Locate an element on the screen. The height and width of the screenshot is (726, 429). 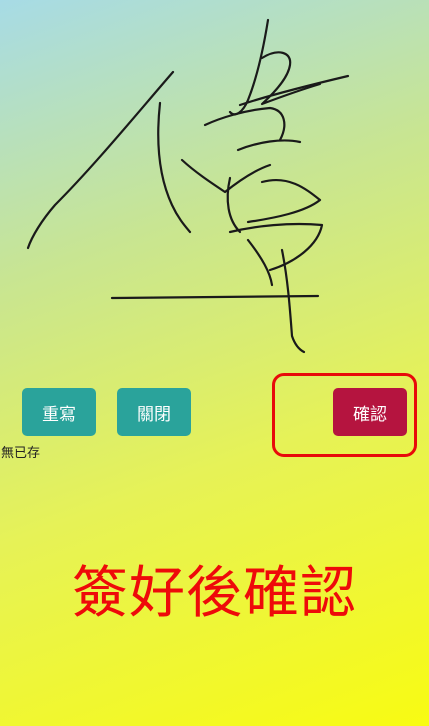
confirm-button: 確認 is located at coordinates (370, 412).